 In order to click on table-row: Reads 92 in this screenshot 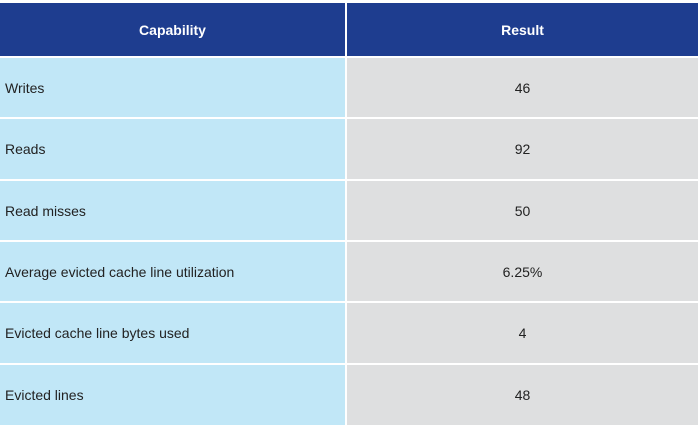, I will do `click(349, 149)`.